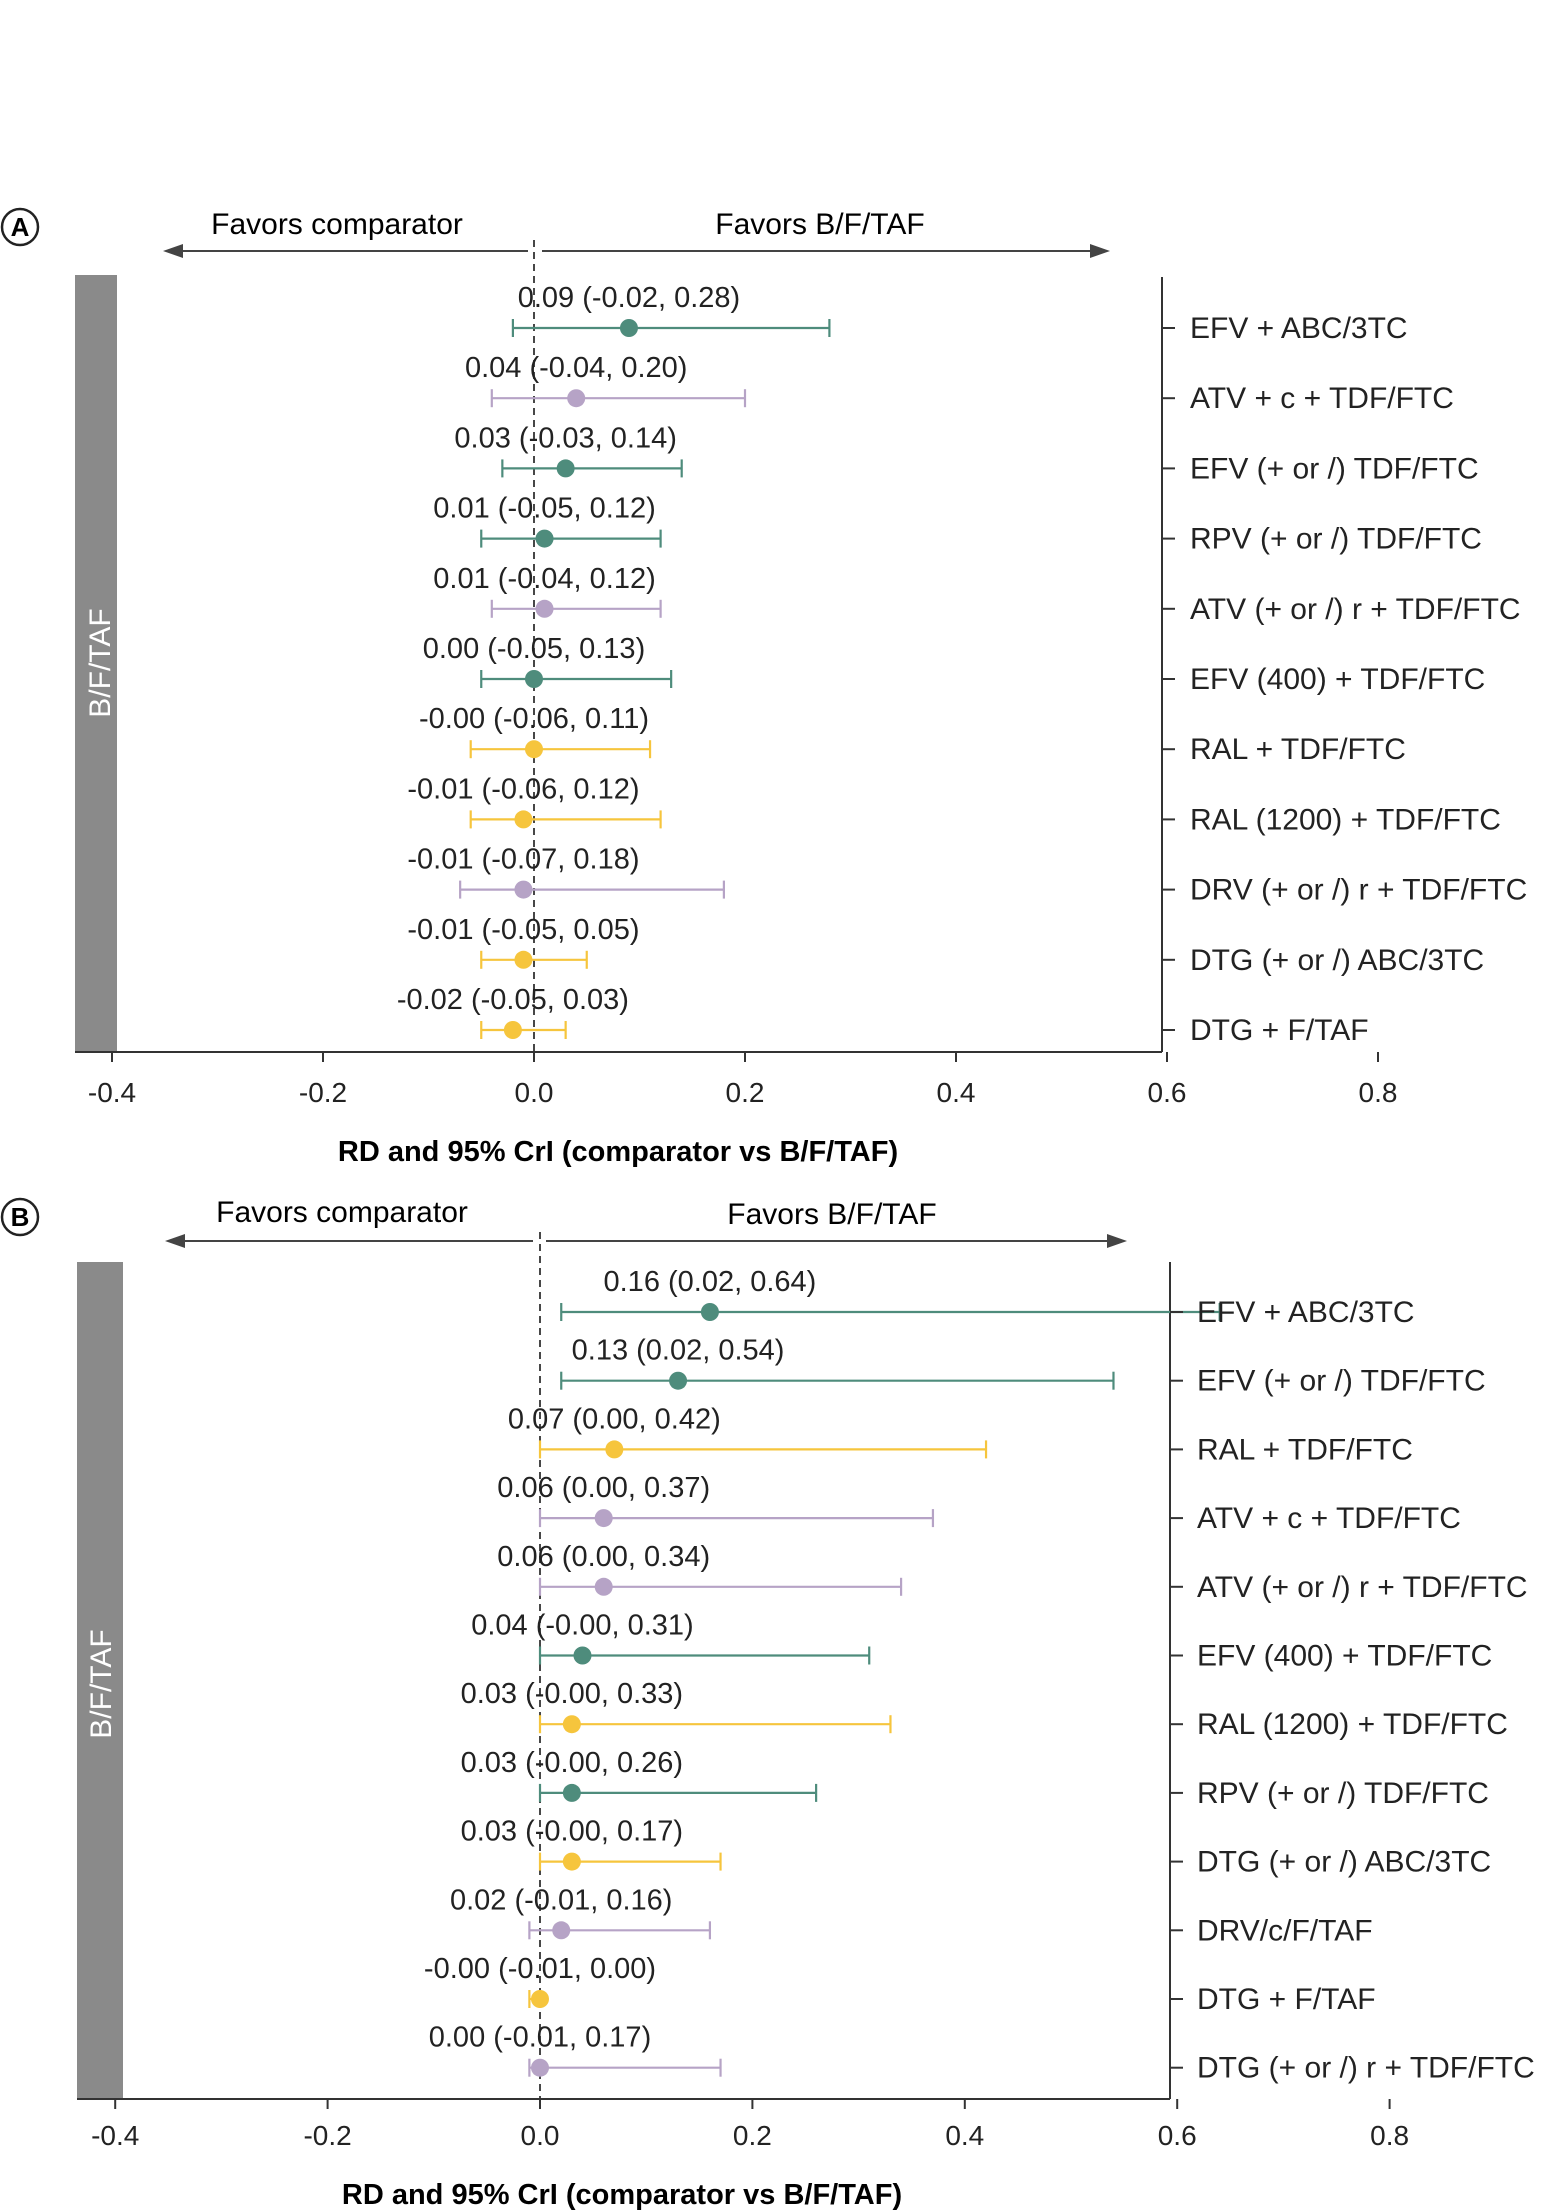 This screenshot has width=1556, height=2212. I want to click on treatment-label: EFV (+ or /) TDF/FTC, so click(1341, 1381).